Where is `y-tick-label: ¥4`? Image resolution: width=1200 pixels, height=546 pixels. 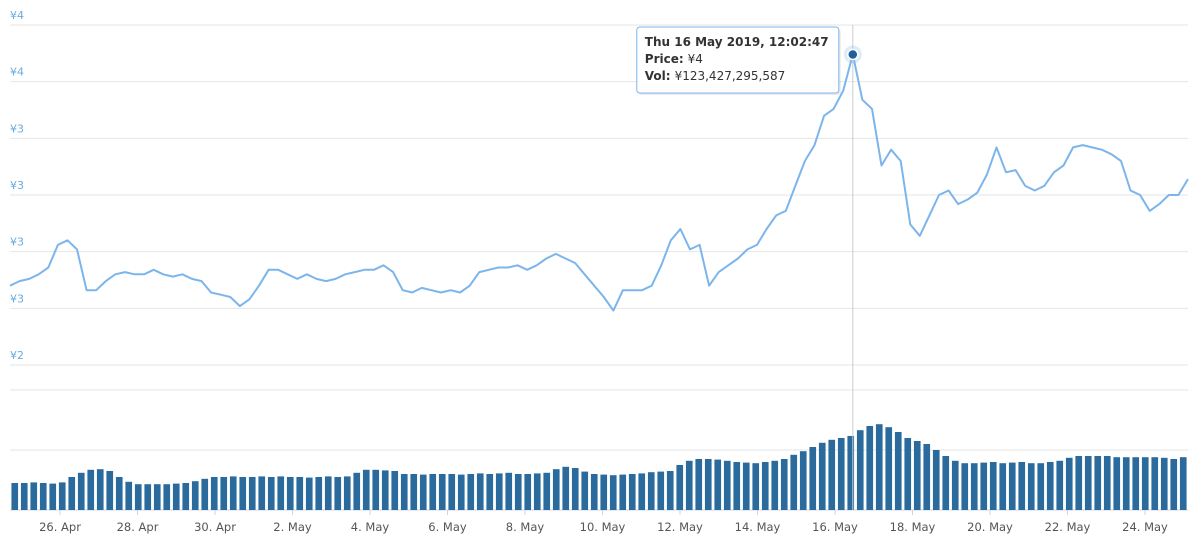
y-tick-label: ¥4 is located at coordinates (17, 15).